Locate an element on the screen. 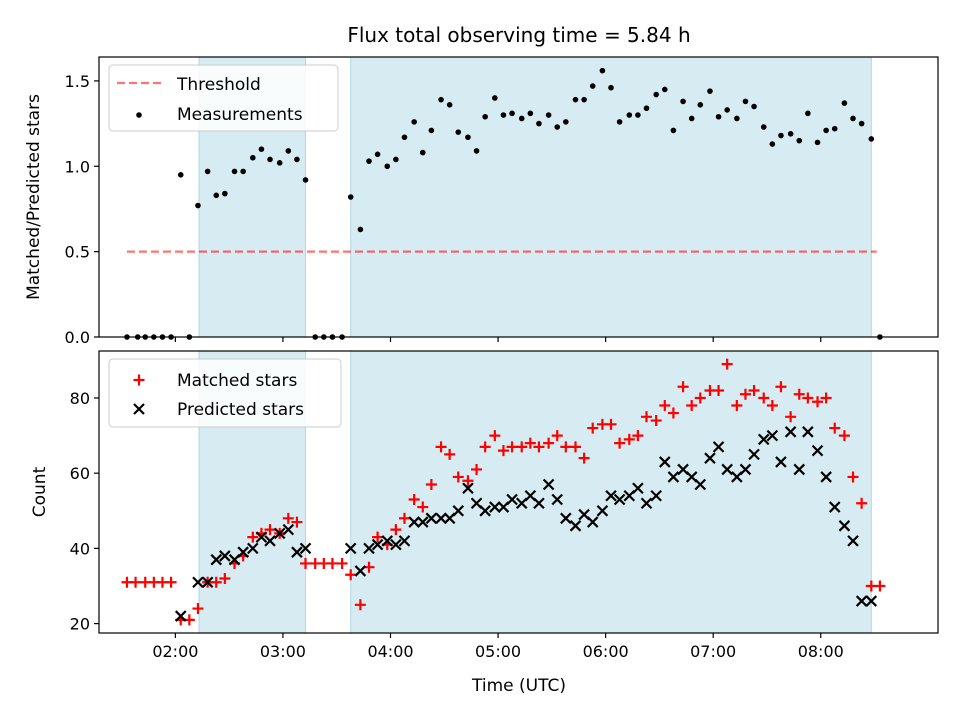 The width and height of the screenshot is (960, 720). bottom-y-axis-label: Count is located at coordinates (40, 491).